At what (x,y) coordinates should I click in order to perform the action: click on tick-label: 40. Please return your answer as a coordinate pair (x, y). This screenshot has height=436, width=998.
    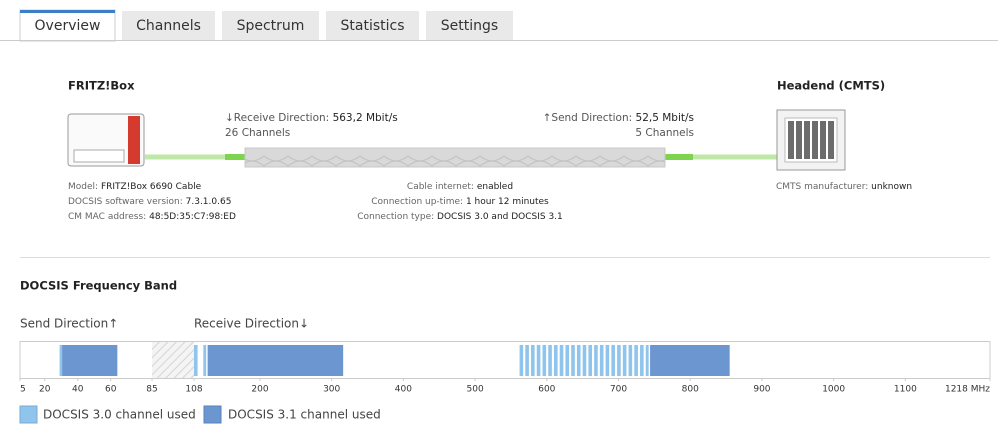
    Looking at the image, I should click on (78, 390).